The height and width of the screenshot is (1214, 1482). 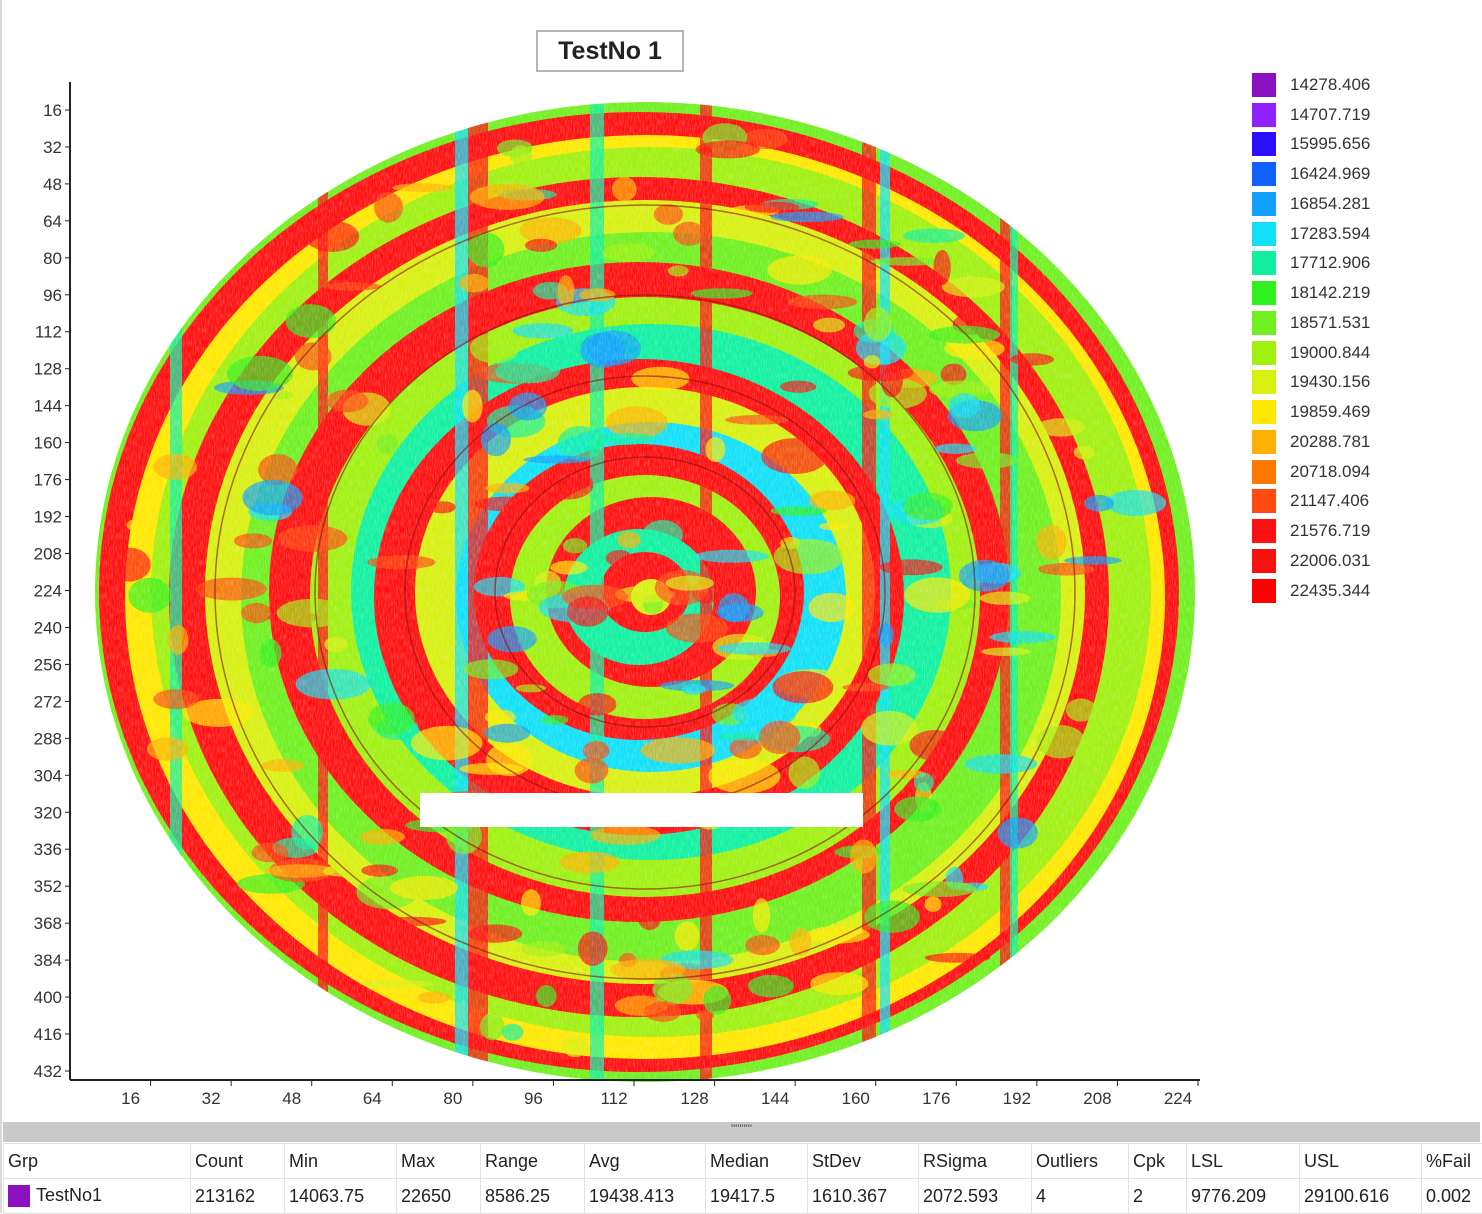 I want to click on x-tick-label: 64, so click(x=372, y=1098).